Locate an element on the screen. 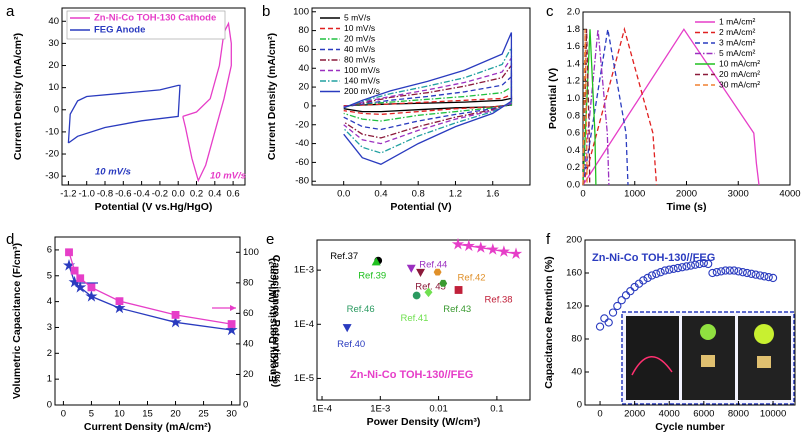  y-tick-label: 10 is located at coordinates (53, 87).